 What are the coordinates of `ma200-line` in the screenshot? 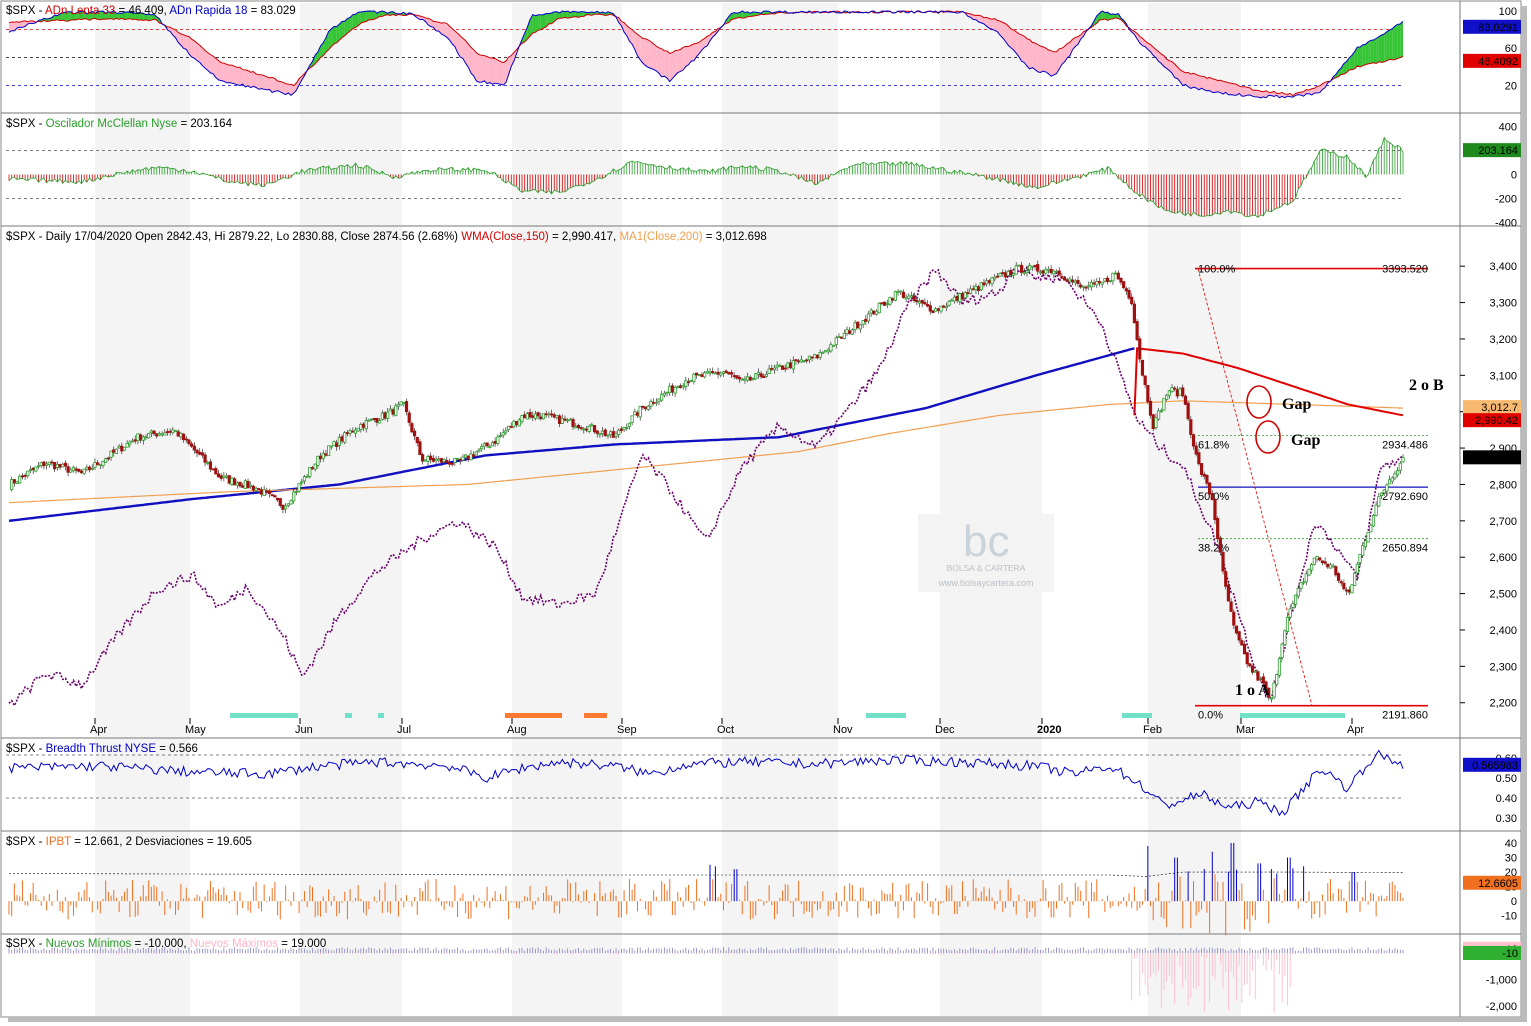 It's located at (706, 452).